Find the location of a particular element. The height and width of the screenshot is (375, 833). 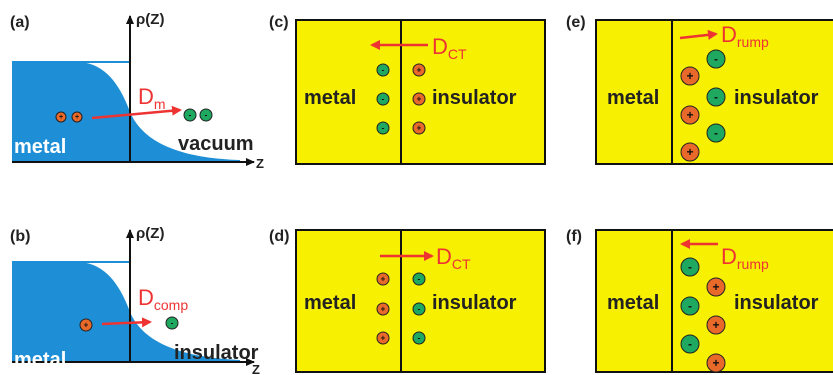

panel-c: metal insulator DCT is located at coordinates (420, 92).